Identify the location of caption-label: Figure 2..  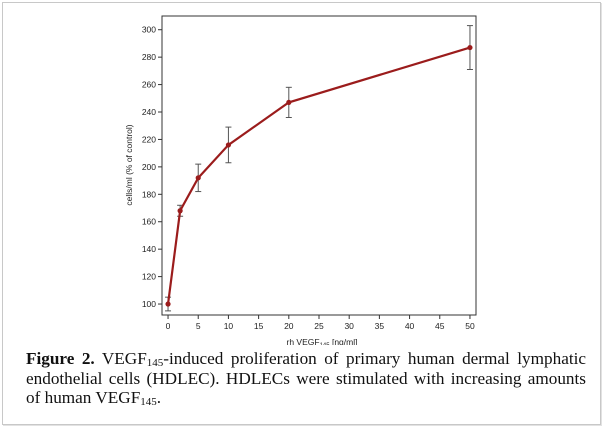
(60, 358).